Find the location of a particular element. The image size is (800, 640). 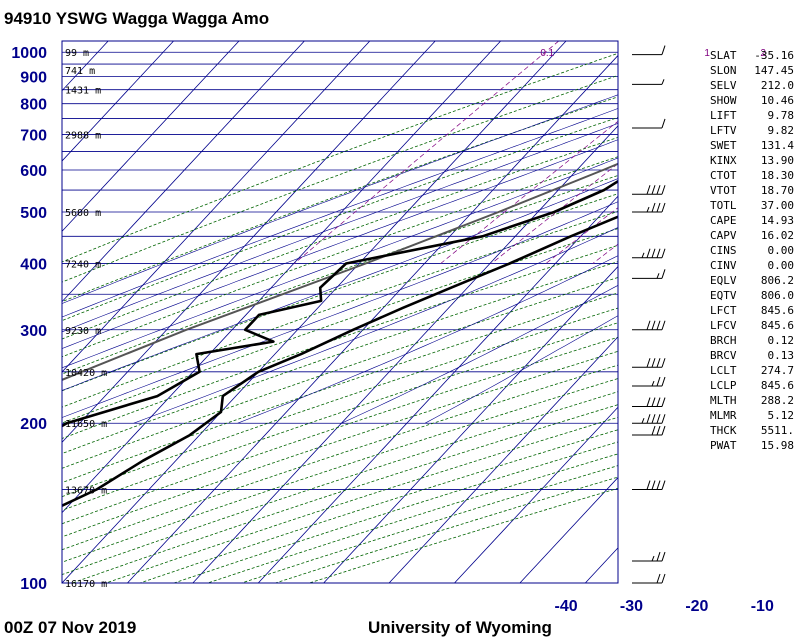

height-label: 1431 m is located at coordinates (83, 91).